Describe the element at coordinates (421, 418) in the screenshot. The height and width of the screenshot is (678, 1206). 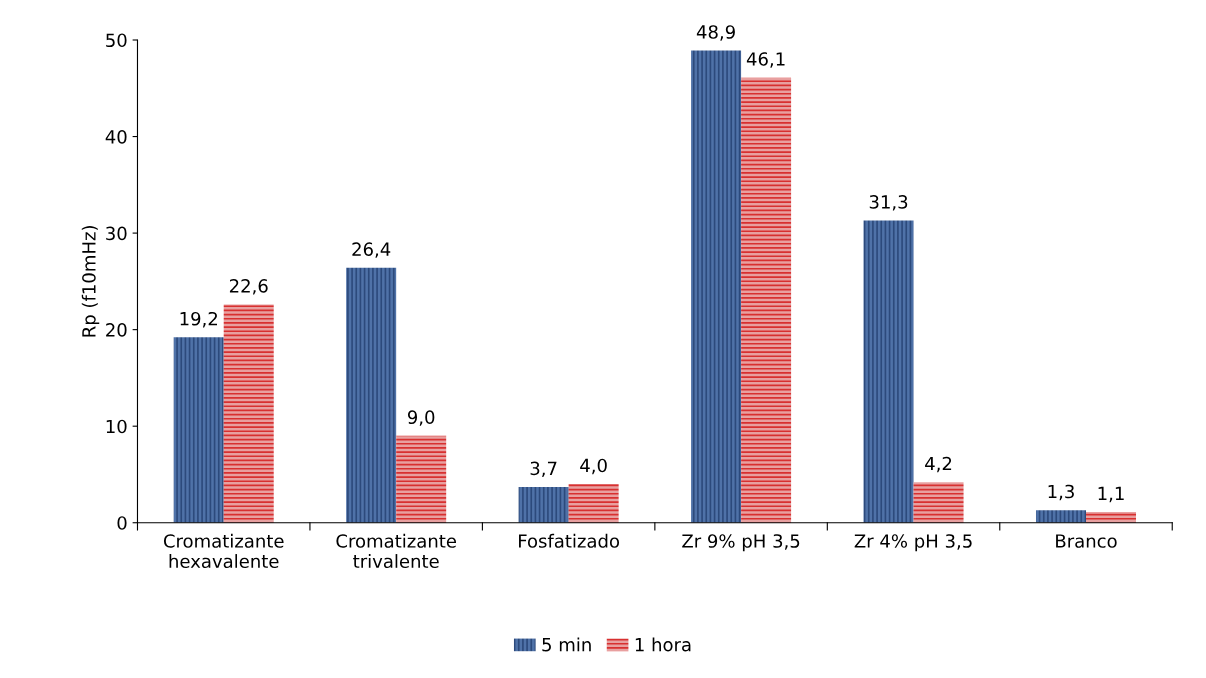
I see `data-label: 9,0` at that location.